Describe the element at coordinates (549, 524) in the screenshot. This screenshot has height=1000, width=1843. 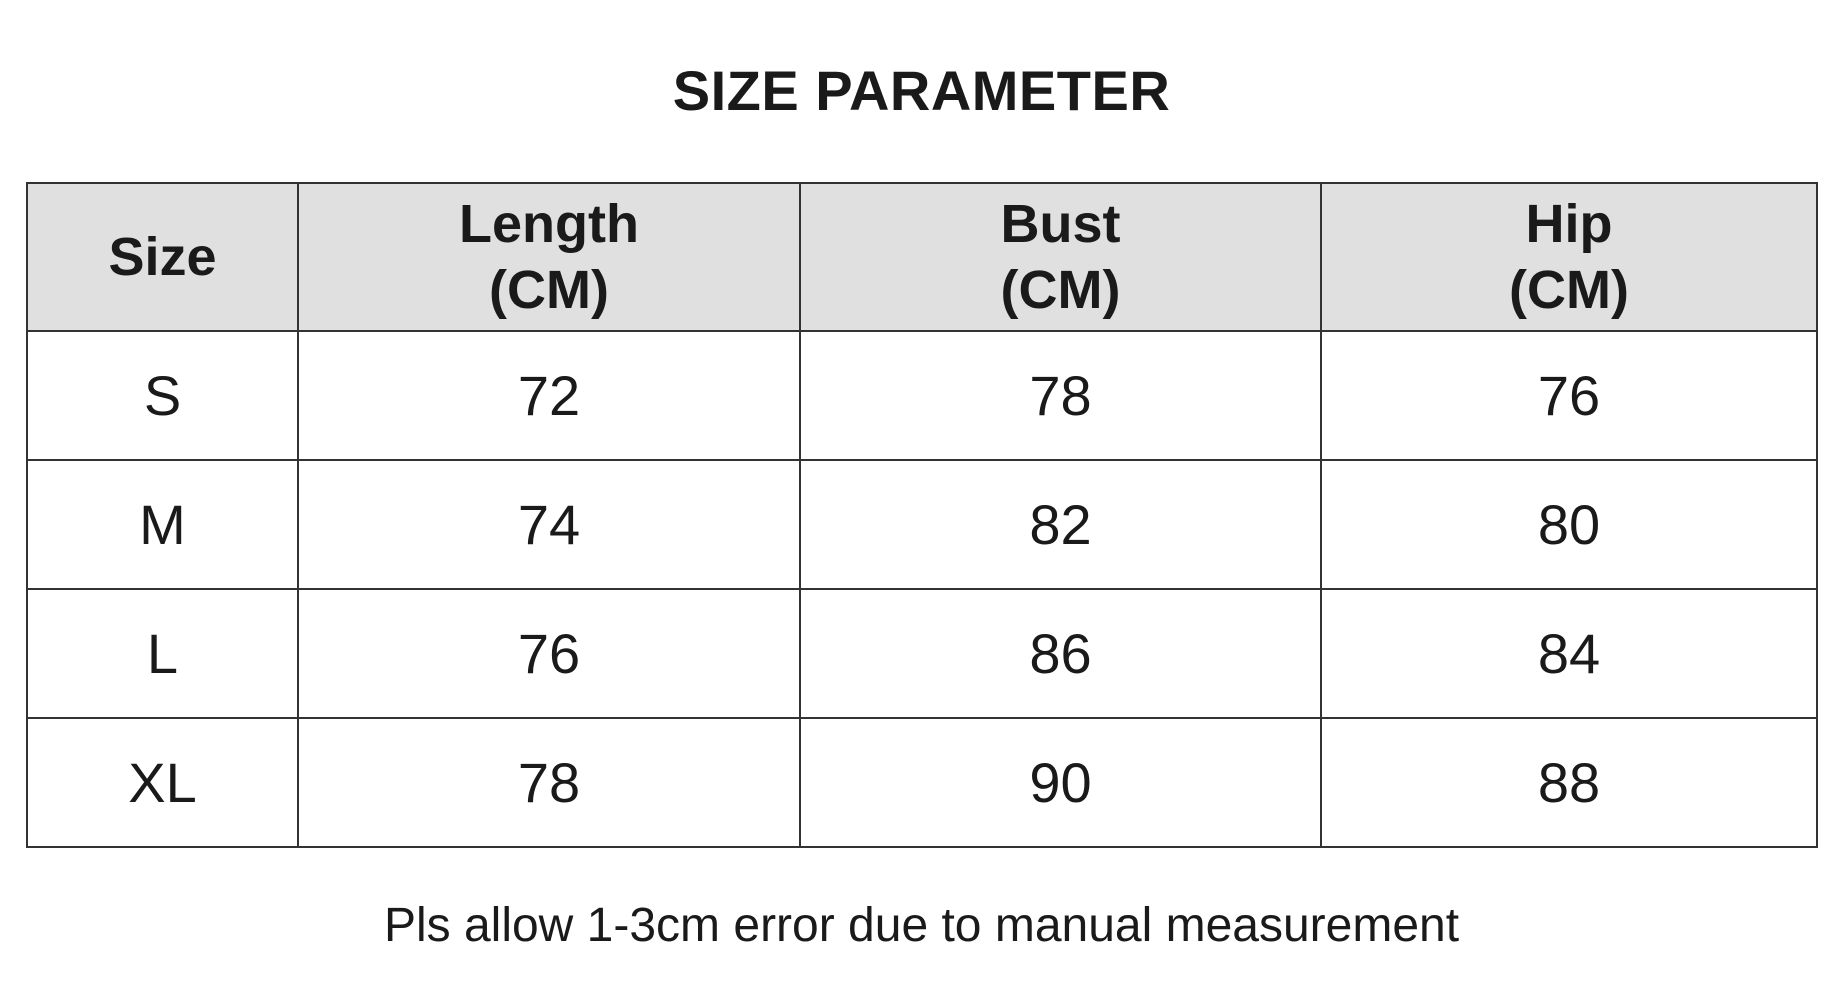
I see `cell-length: 74` at that location.